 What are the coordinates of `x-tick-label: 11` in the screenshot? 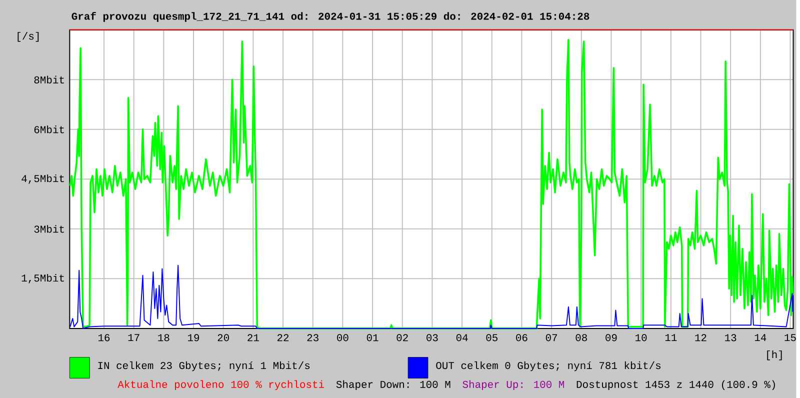 It's located at (671, 337).